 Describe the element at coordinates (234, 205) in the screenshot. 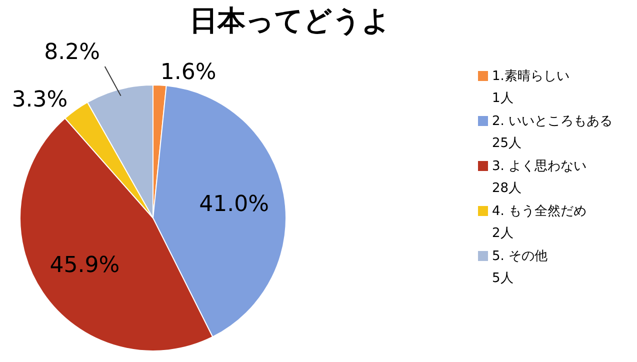

I see `data-label: 41.0%` at that location.